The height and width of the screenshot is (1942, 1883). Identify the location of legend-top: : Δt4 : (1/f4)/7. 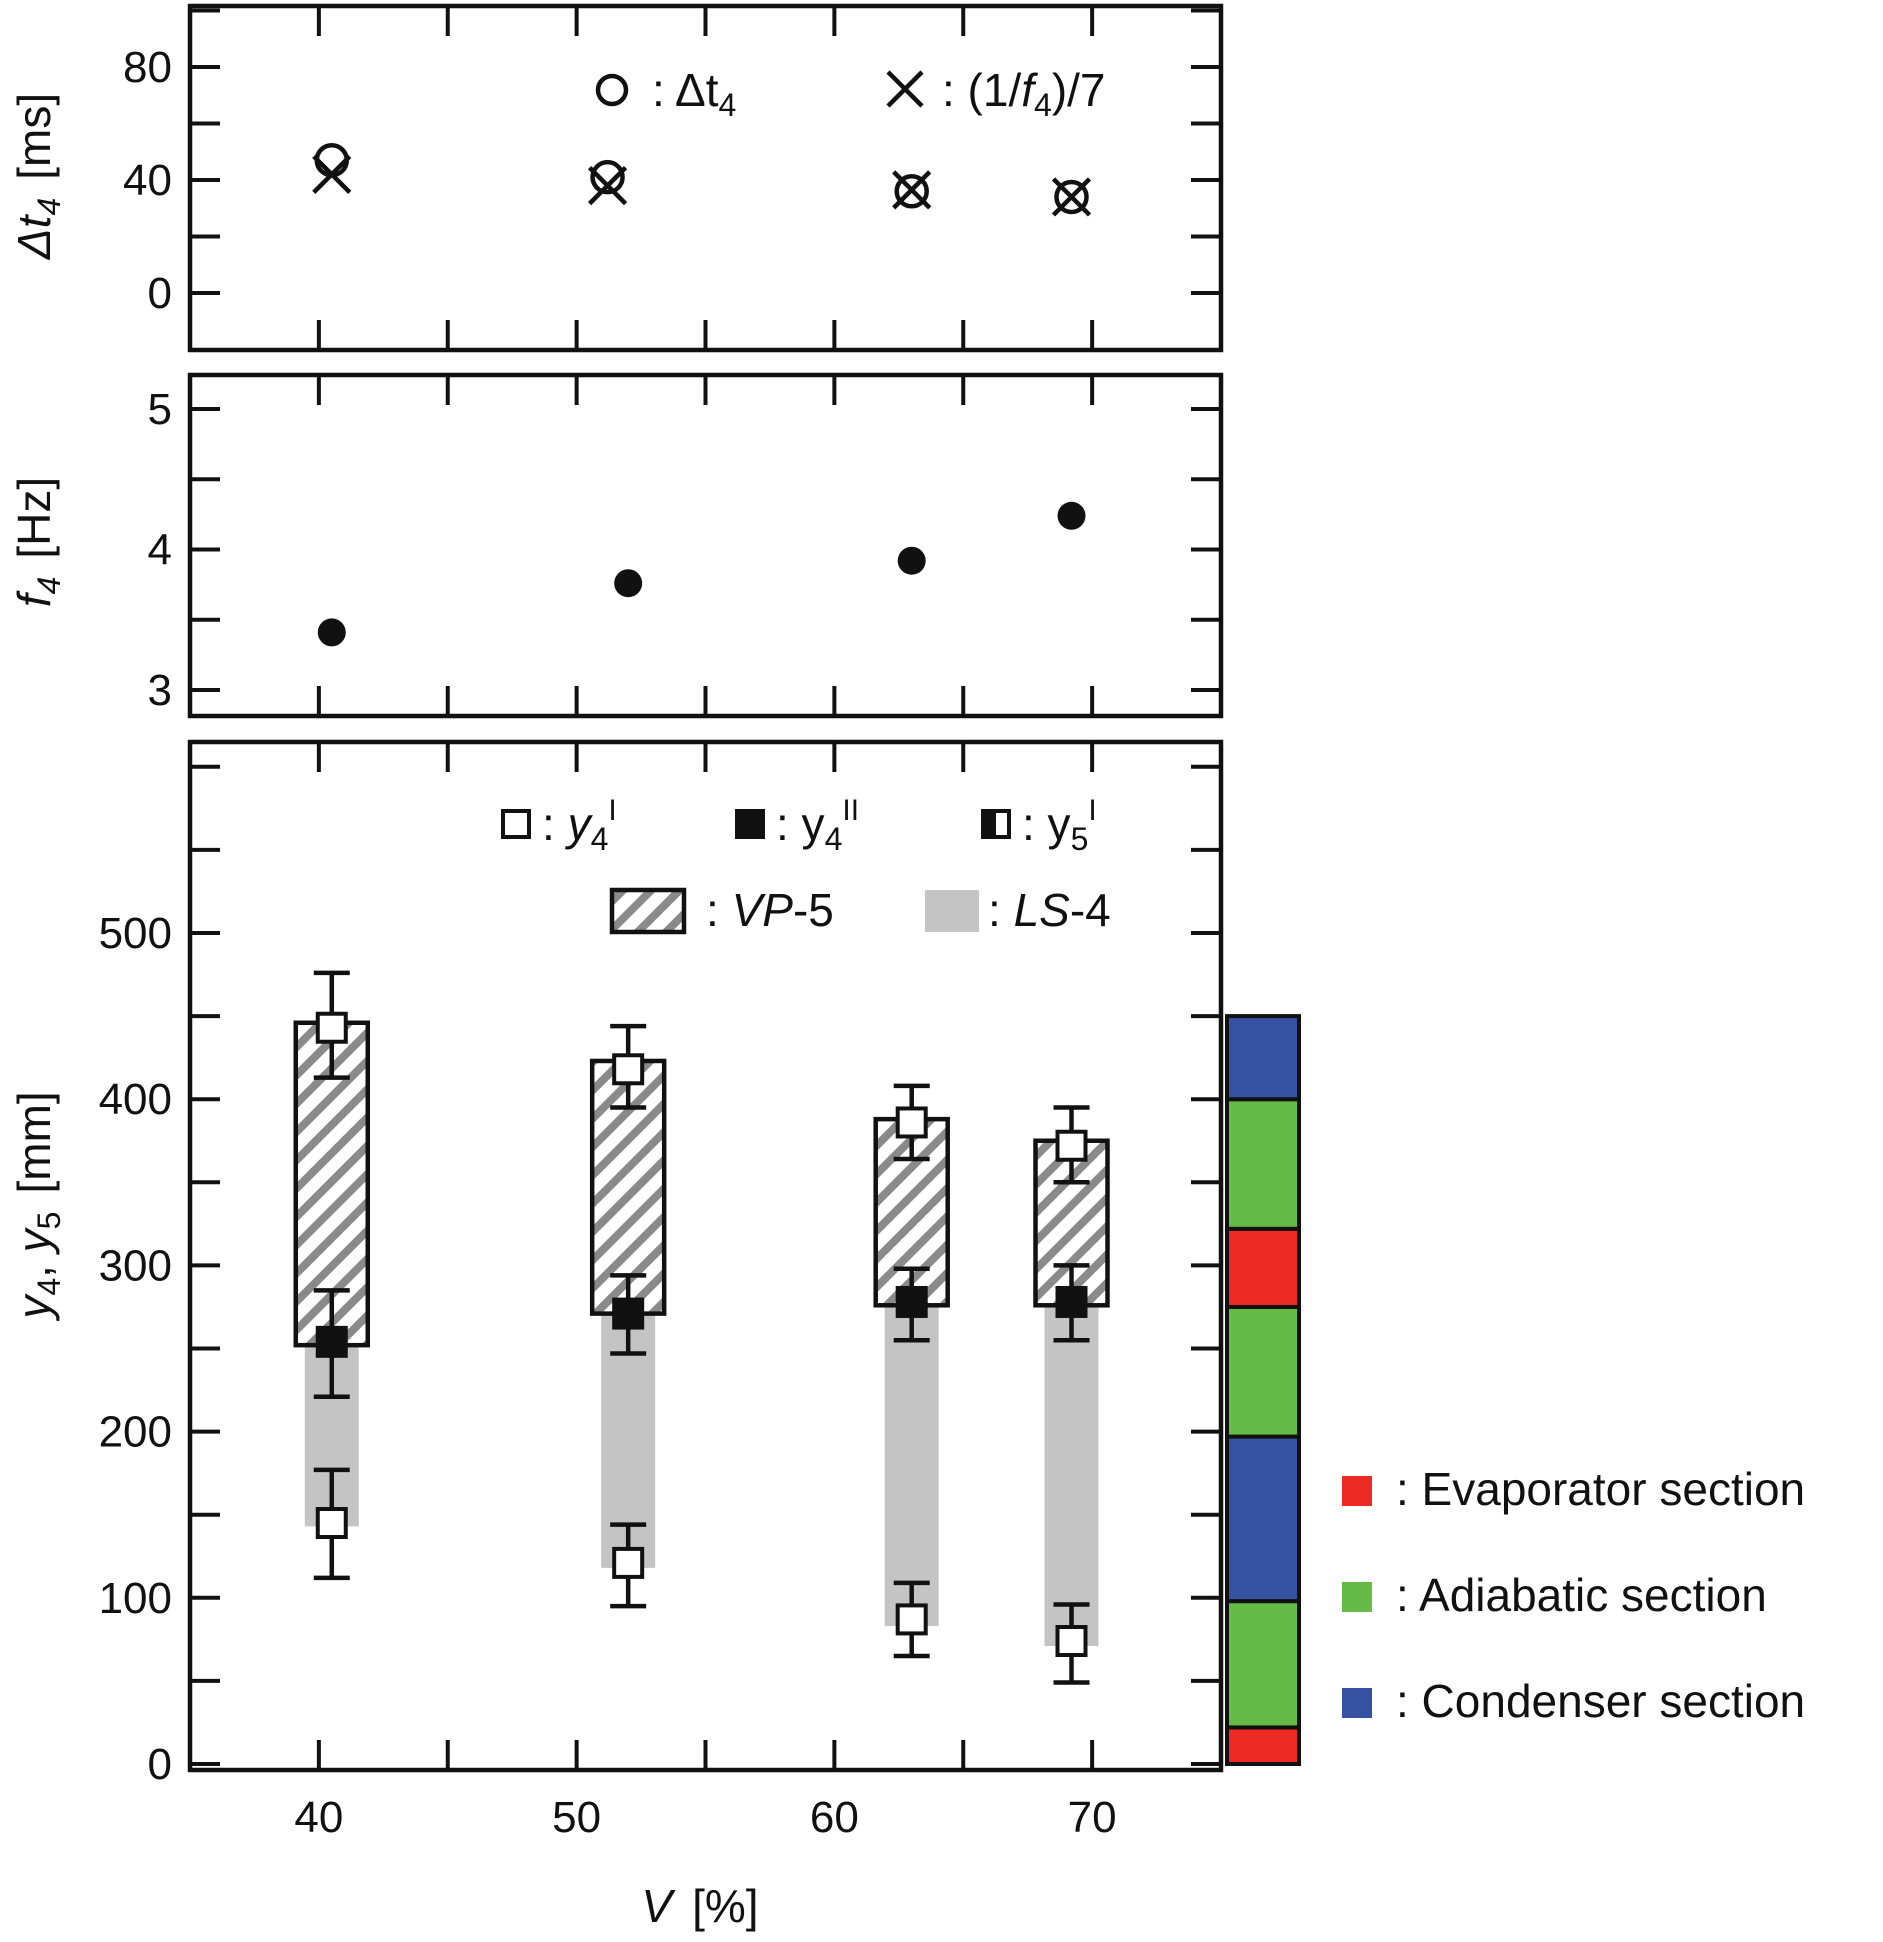
(850, 93).